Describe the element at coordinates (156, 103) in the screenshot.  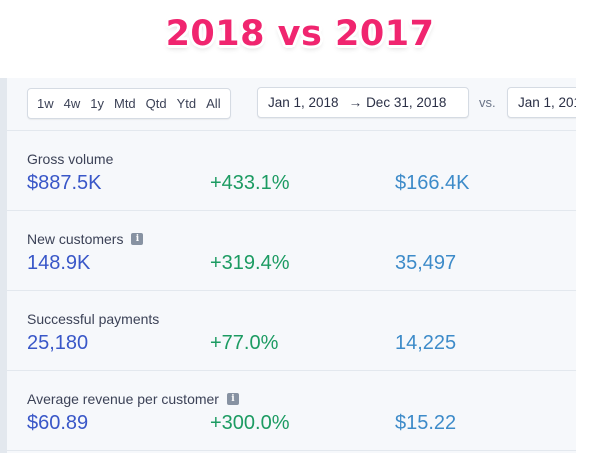
I see `range-qtd-button: Qtd` at that location.